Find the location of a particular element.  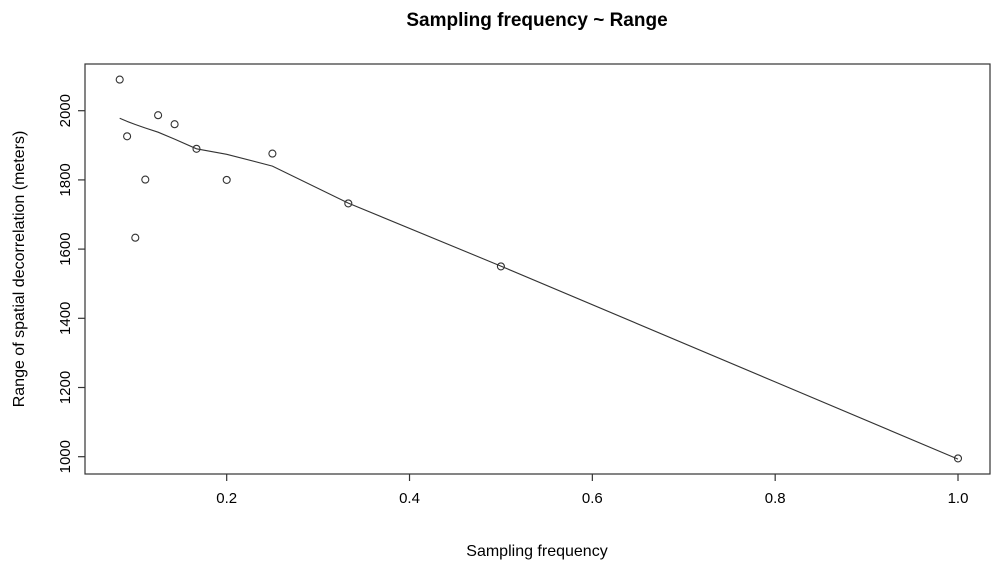

y-tick-label: 2000 is located at coordinates (65, 110).